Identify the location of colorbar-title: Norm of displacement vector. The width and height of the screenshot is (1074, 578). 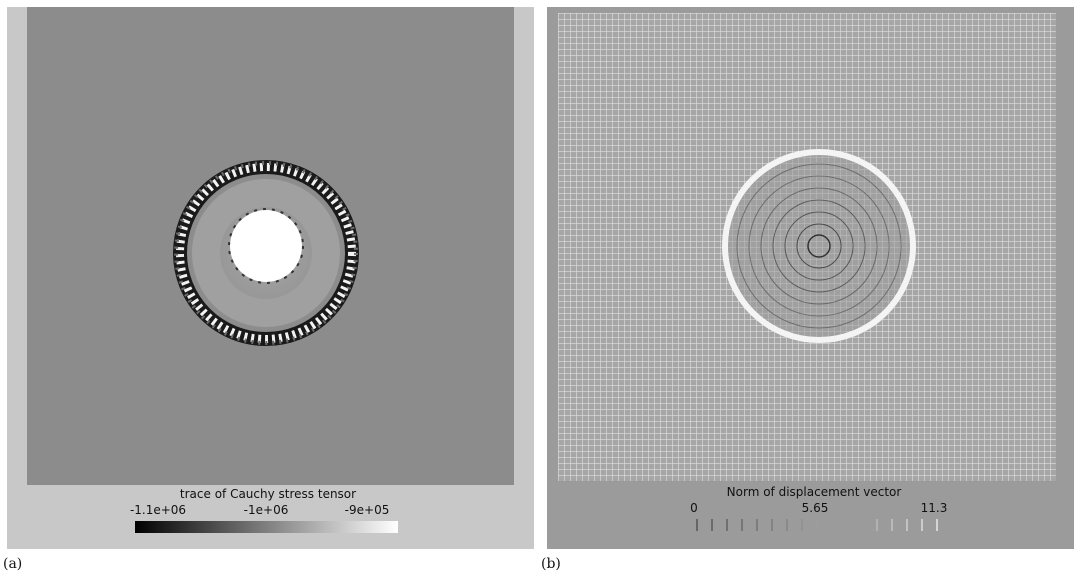
(814, 492).